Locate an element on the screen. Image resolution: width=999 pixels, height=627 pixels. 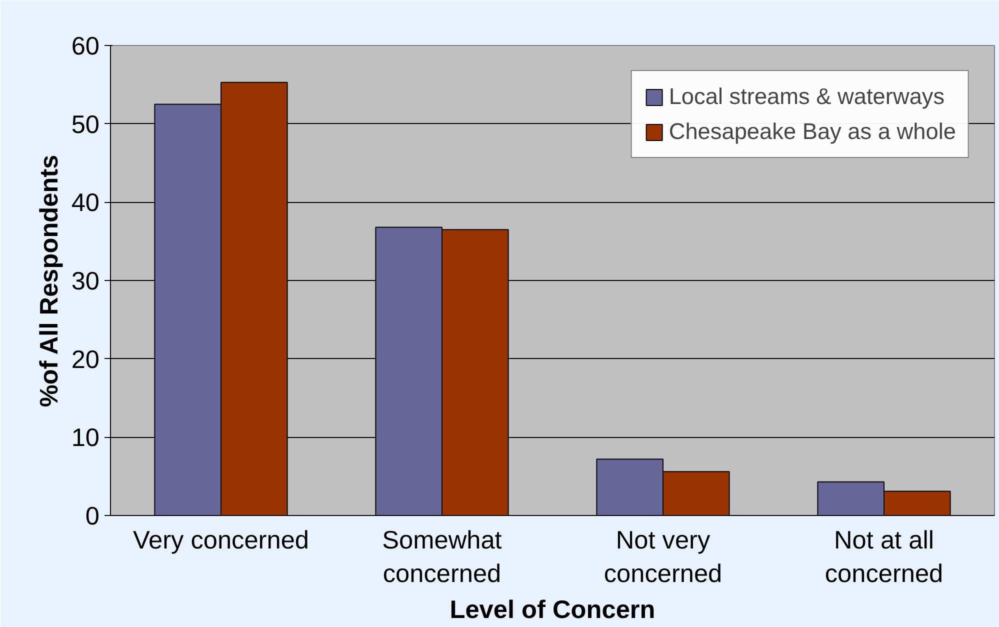
x-axis-title: Level of Concern is located at coordinates (553, 610).